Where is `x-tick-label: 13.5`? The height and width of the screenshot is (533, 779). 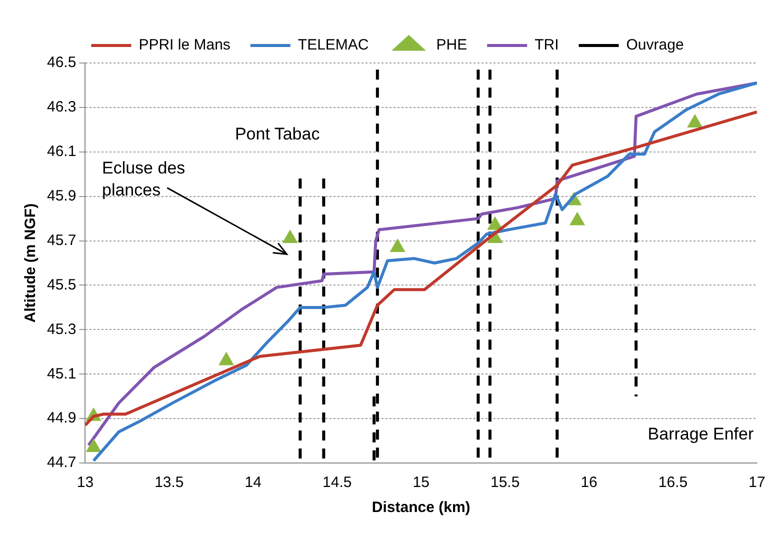
x-tick-label: 13.5 is located at coordinates (169, 483).